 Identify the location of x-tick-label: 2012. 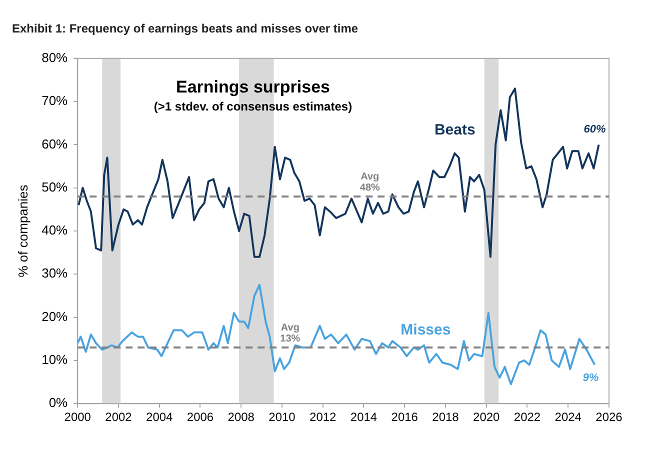
(323, 417).